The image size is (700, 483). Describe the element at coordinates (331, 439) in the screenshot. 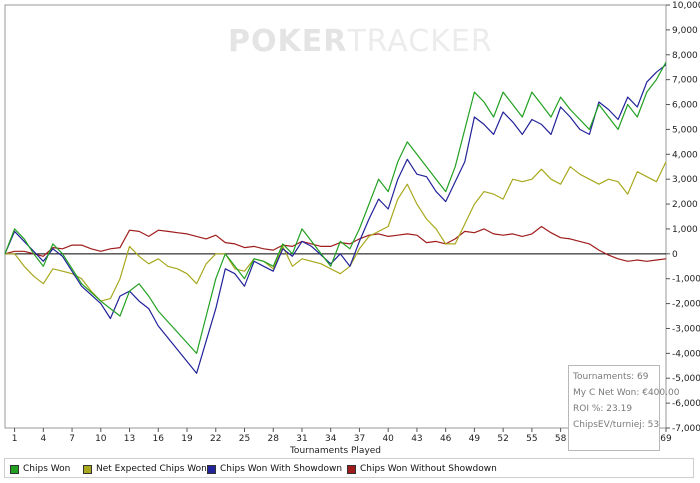

I see `x-tick-label: 34` at that location.